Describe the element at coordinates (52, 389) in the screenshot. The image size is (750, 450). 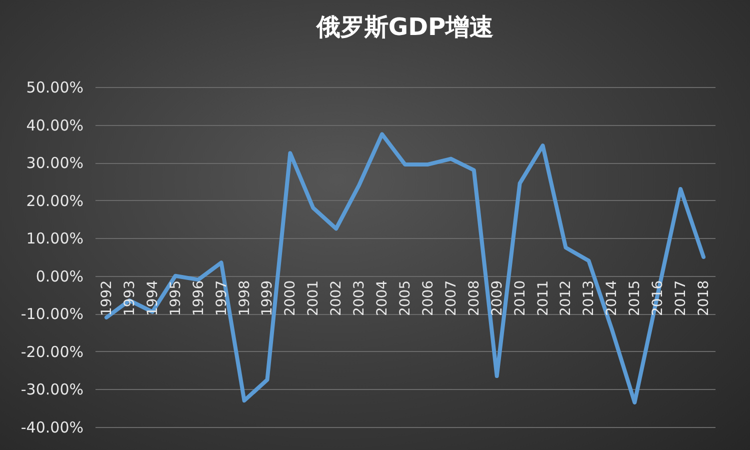
I see `y-tick-label: -30.00%` at that location.